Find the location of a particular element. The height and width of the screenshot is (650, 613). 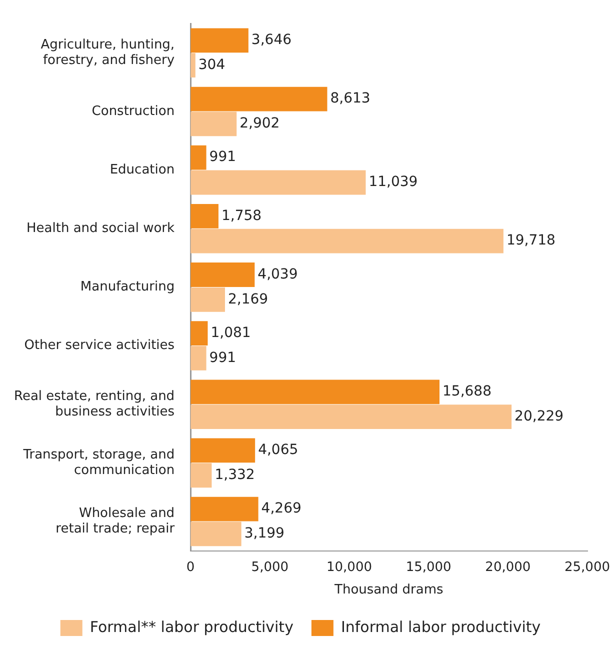

data-label: 2,169 is located at coordinates (248, 299).